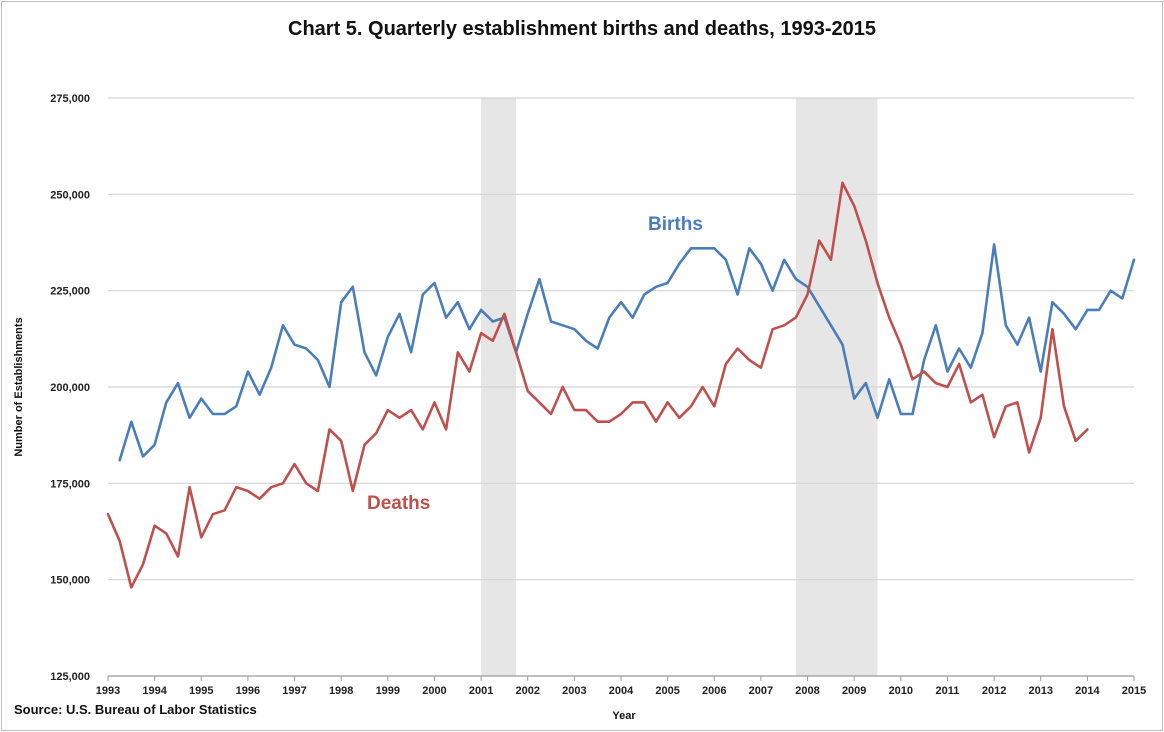 The height and width of the screenshot is (732, 1164). What do you see at coordinates (994, 691) in the screenshot?
I see `x-tick-label: 2012` at bounding box center [994, 691].